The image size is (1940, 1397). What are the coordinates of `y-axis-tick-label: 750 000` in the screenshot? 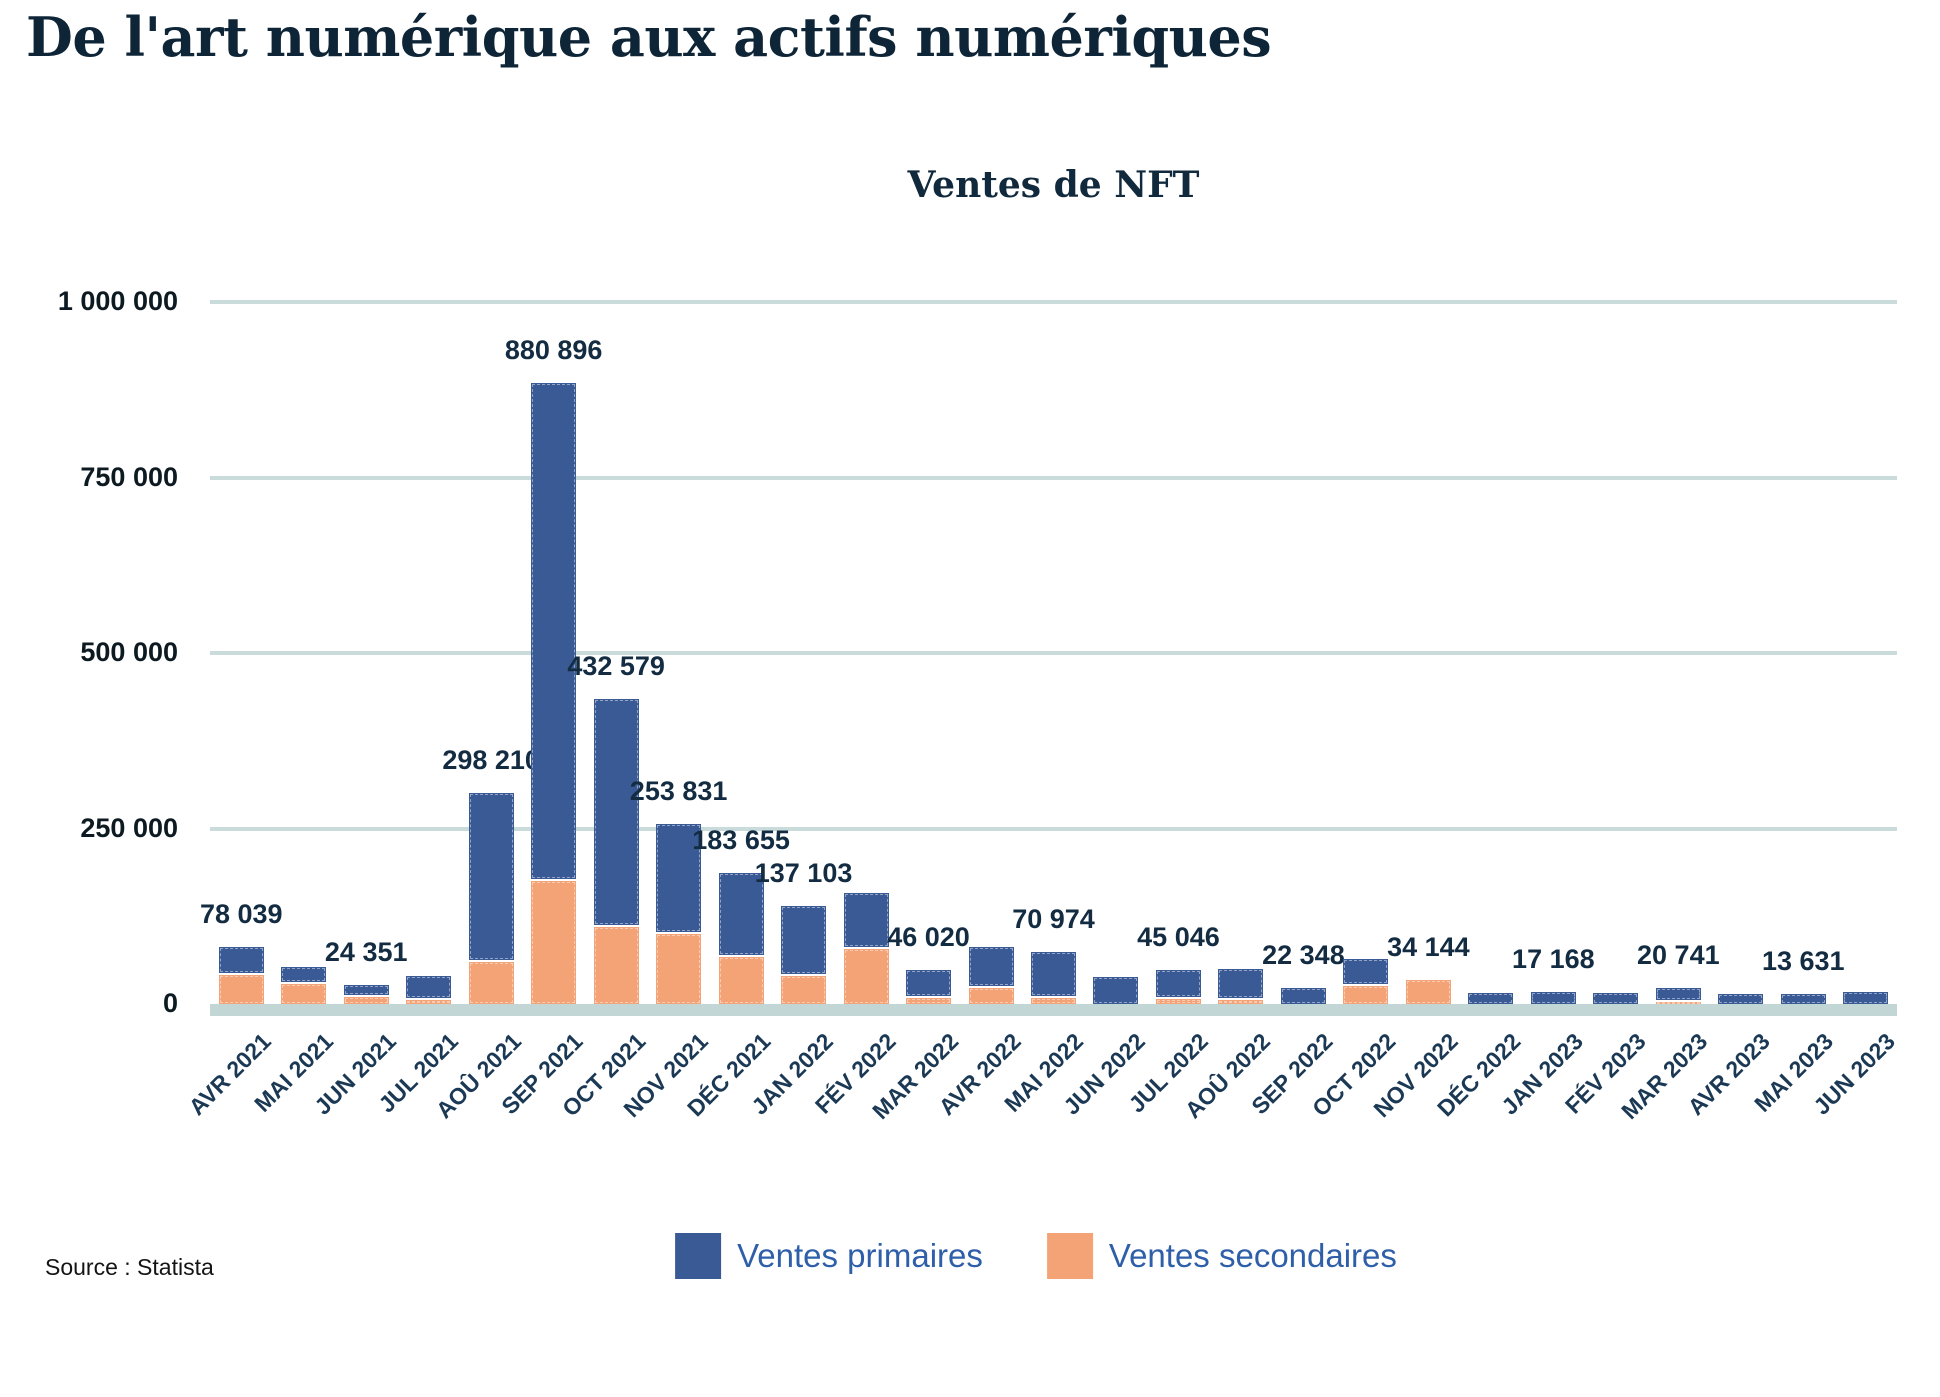 It's located at (129, 476).